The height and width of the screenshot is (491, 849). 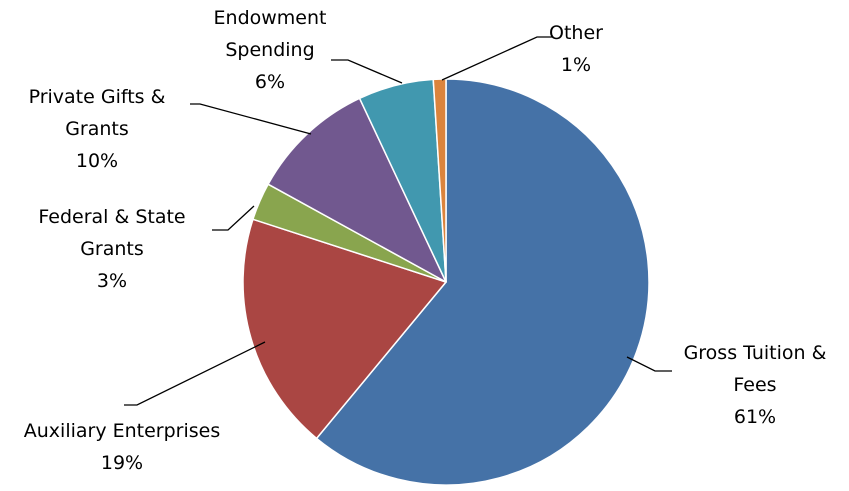 What do you see at coordinates (97, 97) in the screenshot?
I see `slice-name-label: Private Gifts &` at bounding box center [97, 97].